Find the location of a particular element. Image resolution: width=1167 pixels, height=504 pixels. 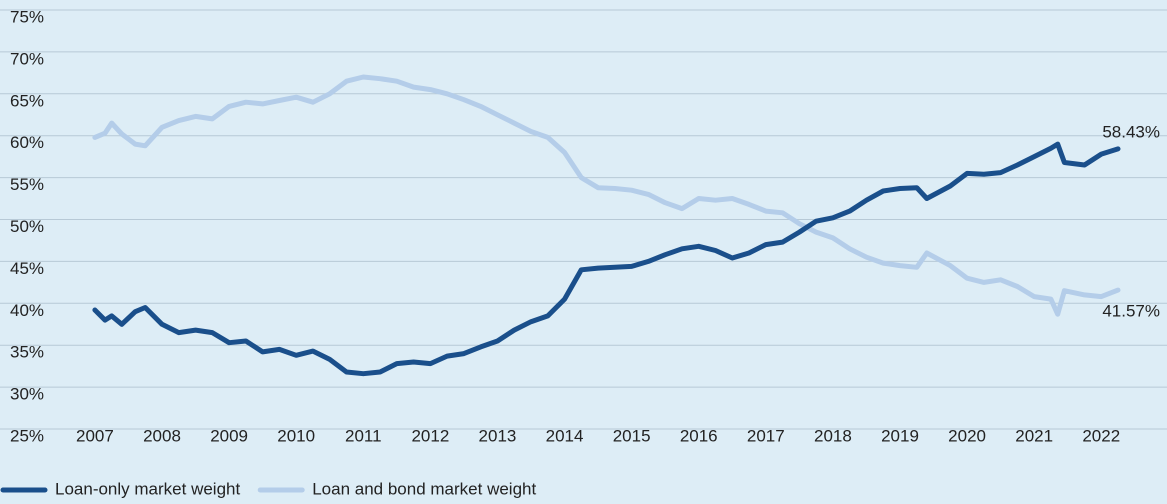

x-tick-label: 2015 is located at coordinates (632, 435).